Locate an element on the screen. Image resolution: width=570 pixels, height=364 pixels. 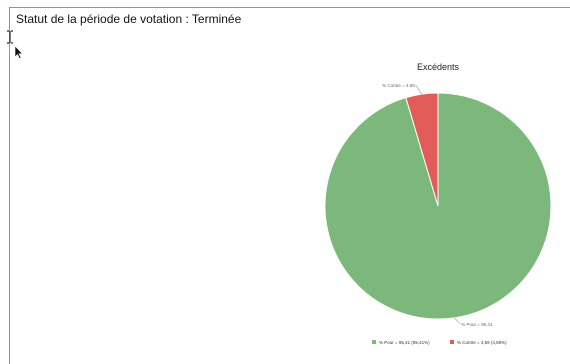
legend-item: % Contre = 4,59 (4,59%) is located at coordinates (482, 342).